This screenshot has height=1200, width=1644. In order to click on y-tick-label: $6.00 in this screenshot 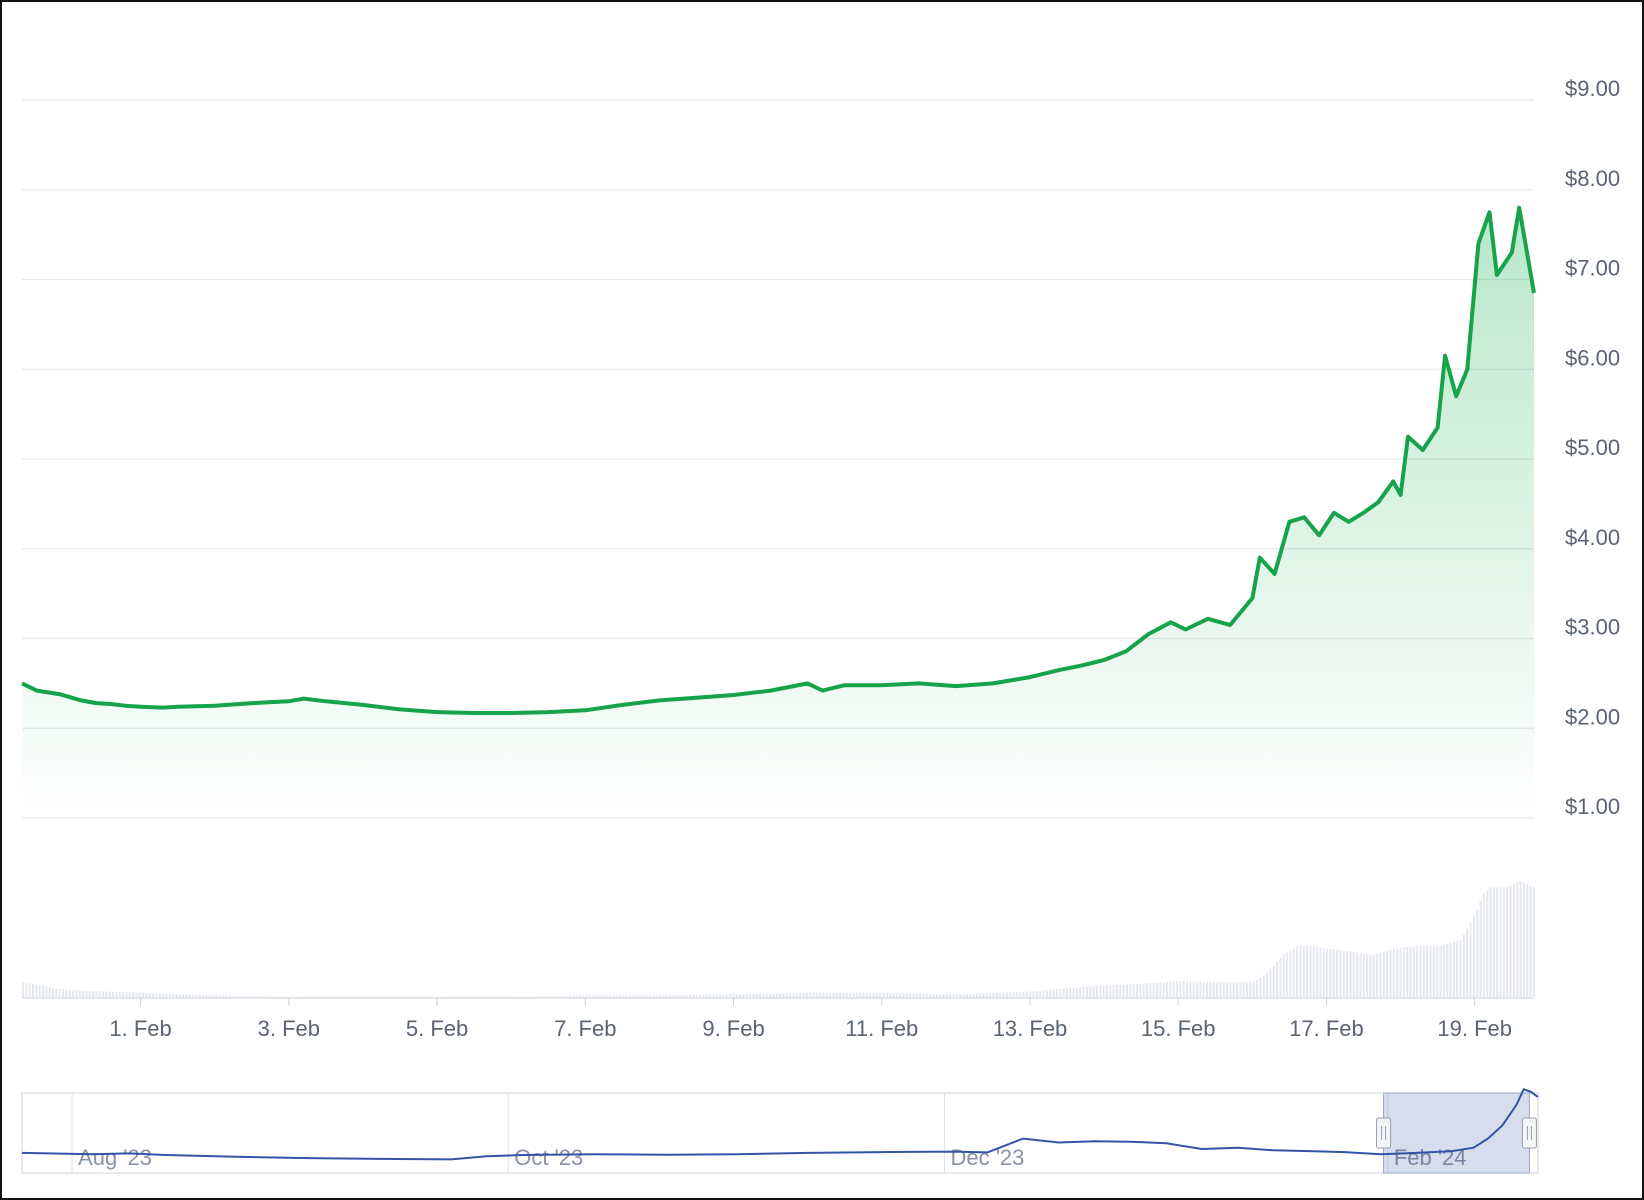, I will do `click(1592, 357)`.